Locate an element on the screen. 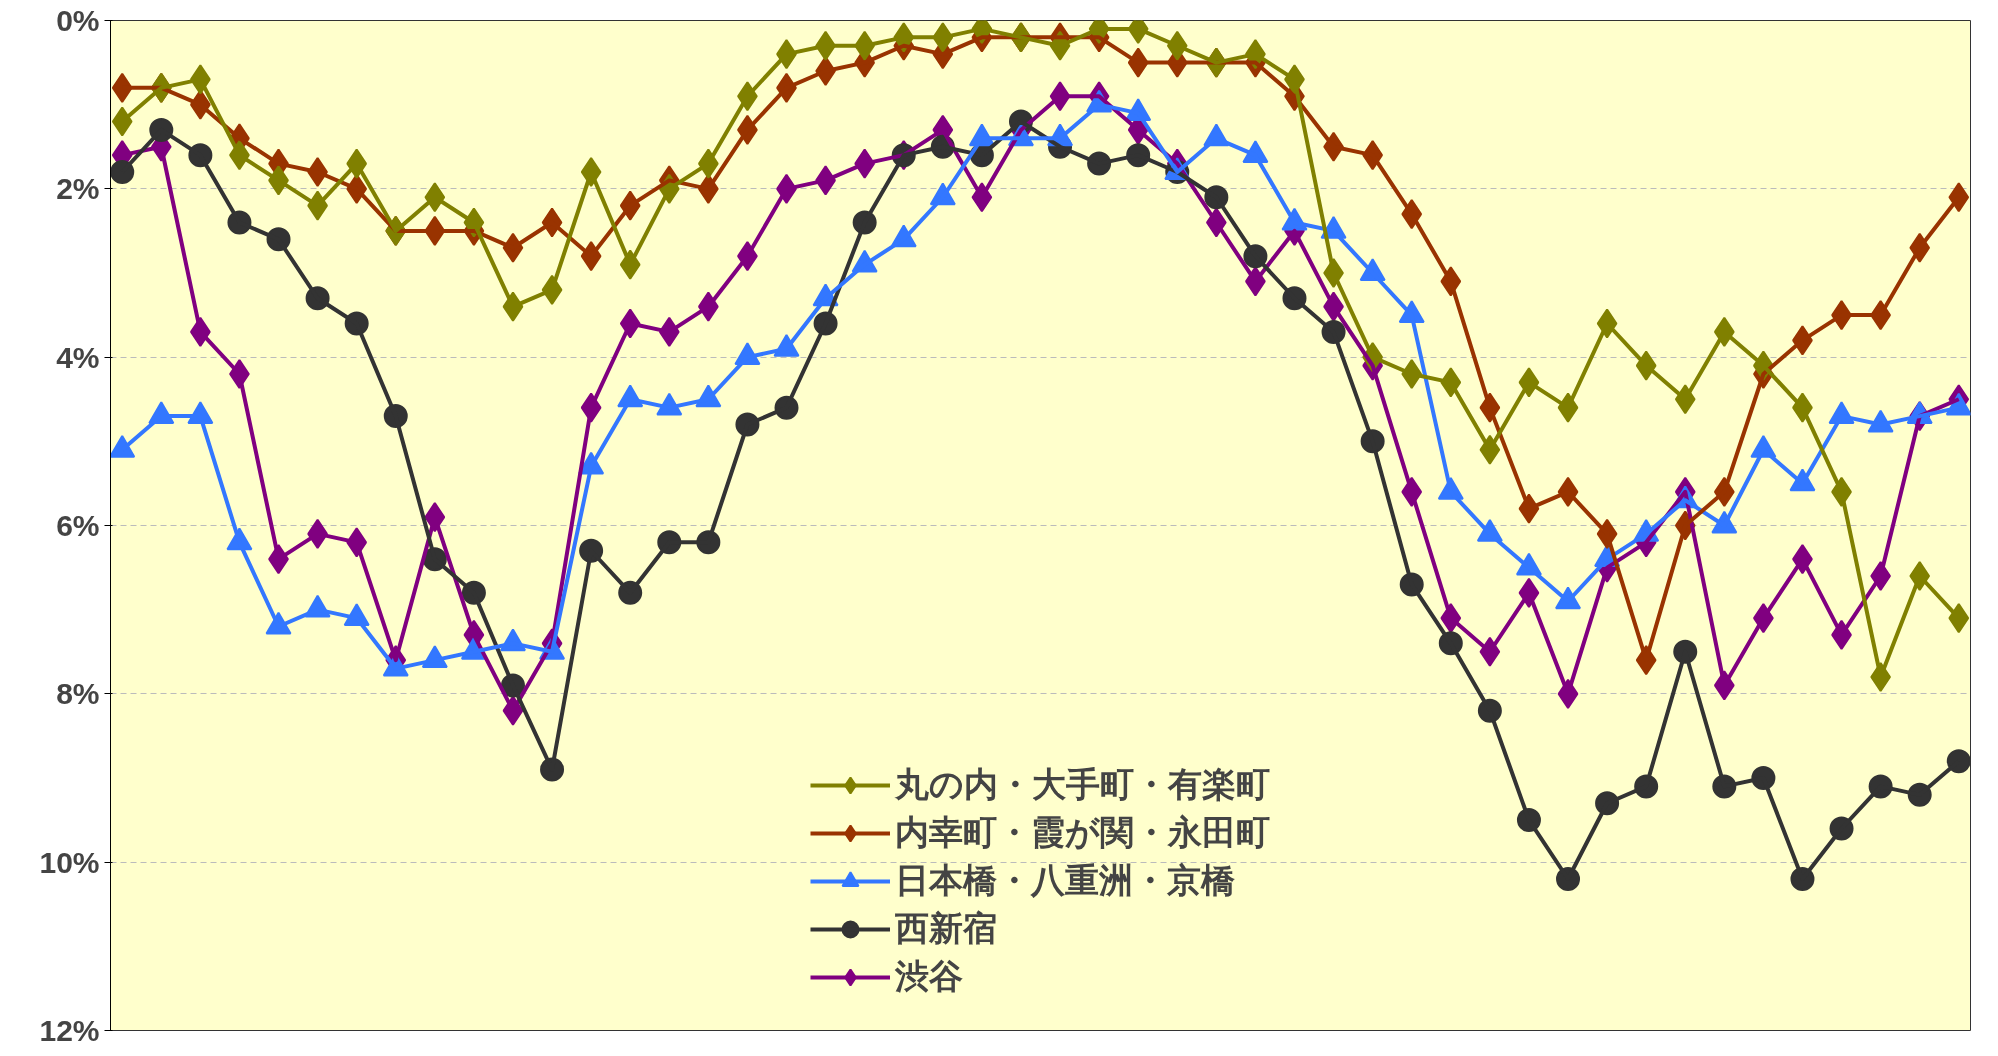 The image size is (1998, 1056). legend-label: 丸の内・大手町・有楽町 is located at coordinates (1082, 784).